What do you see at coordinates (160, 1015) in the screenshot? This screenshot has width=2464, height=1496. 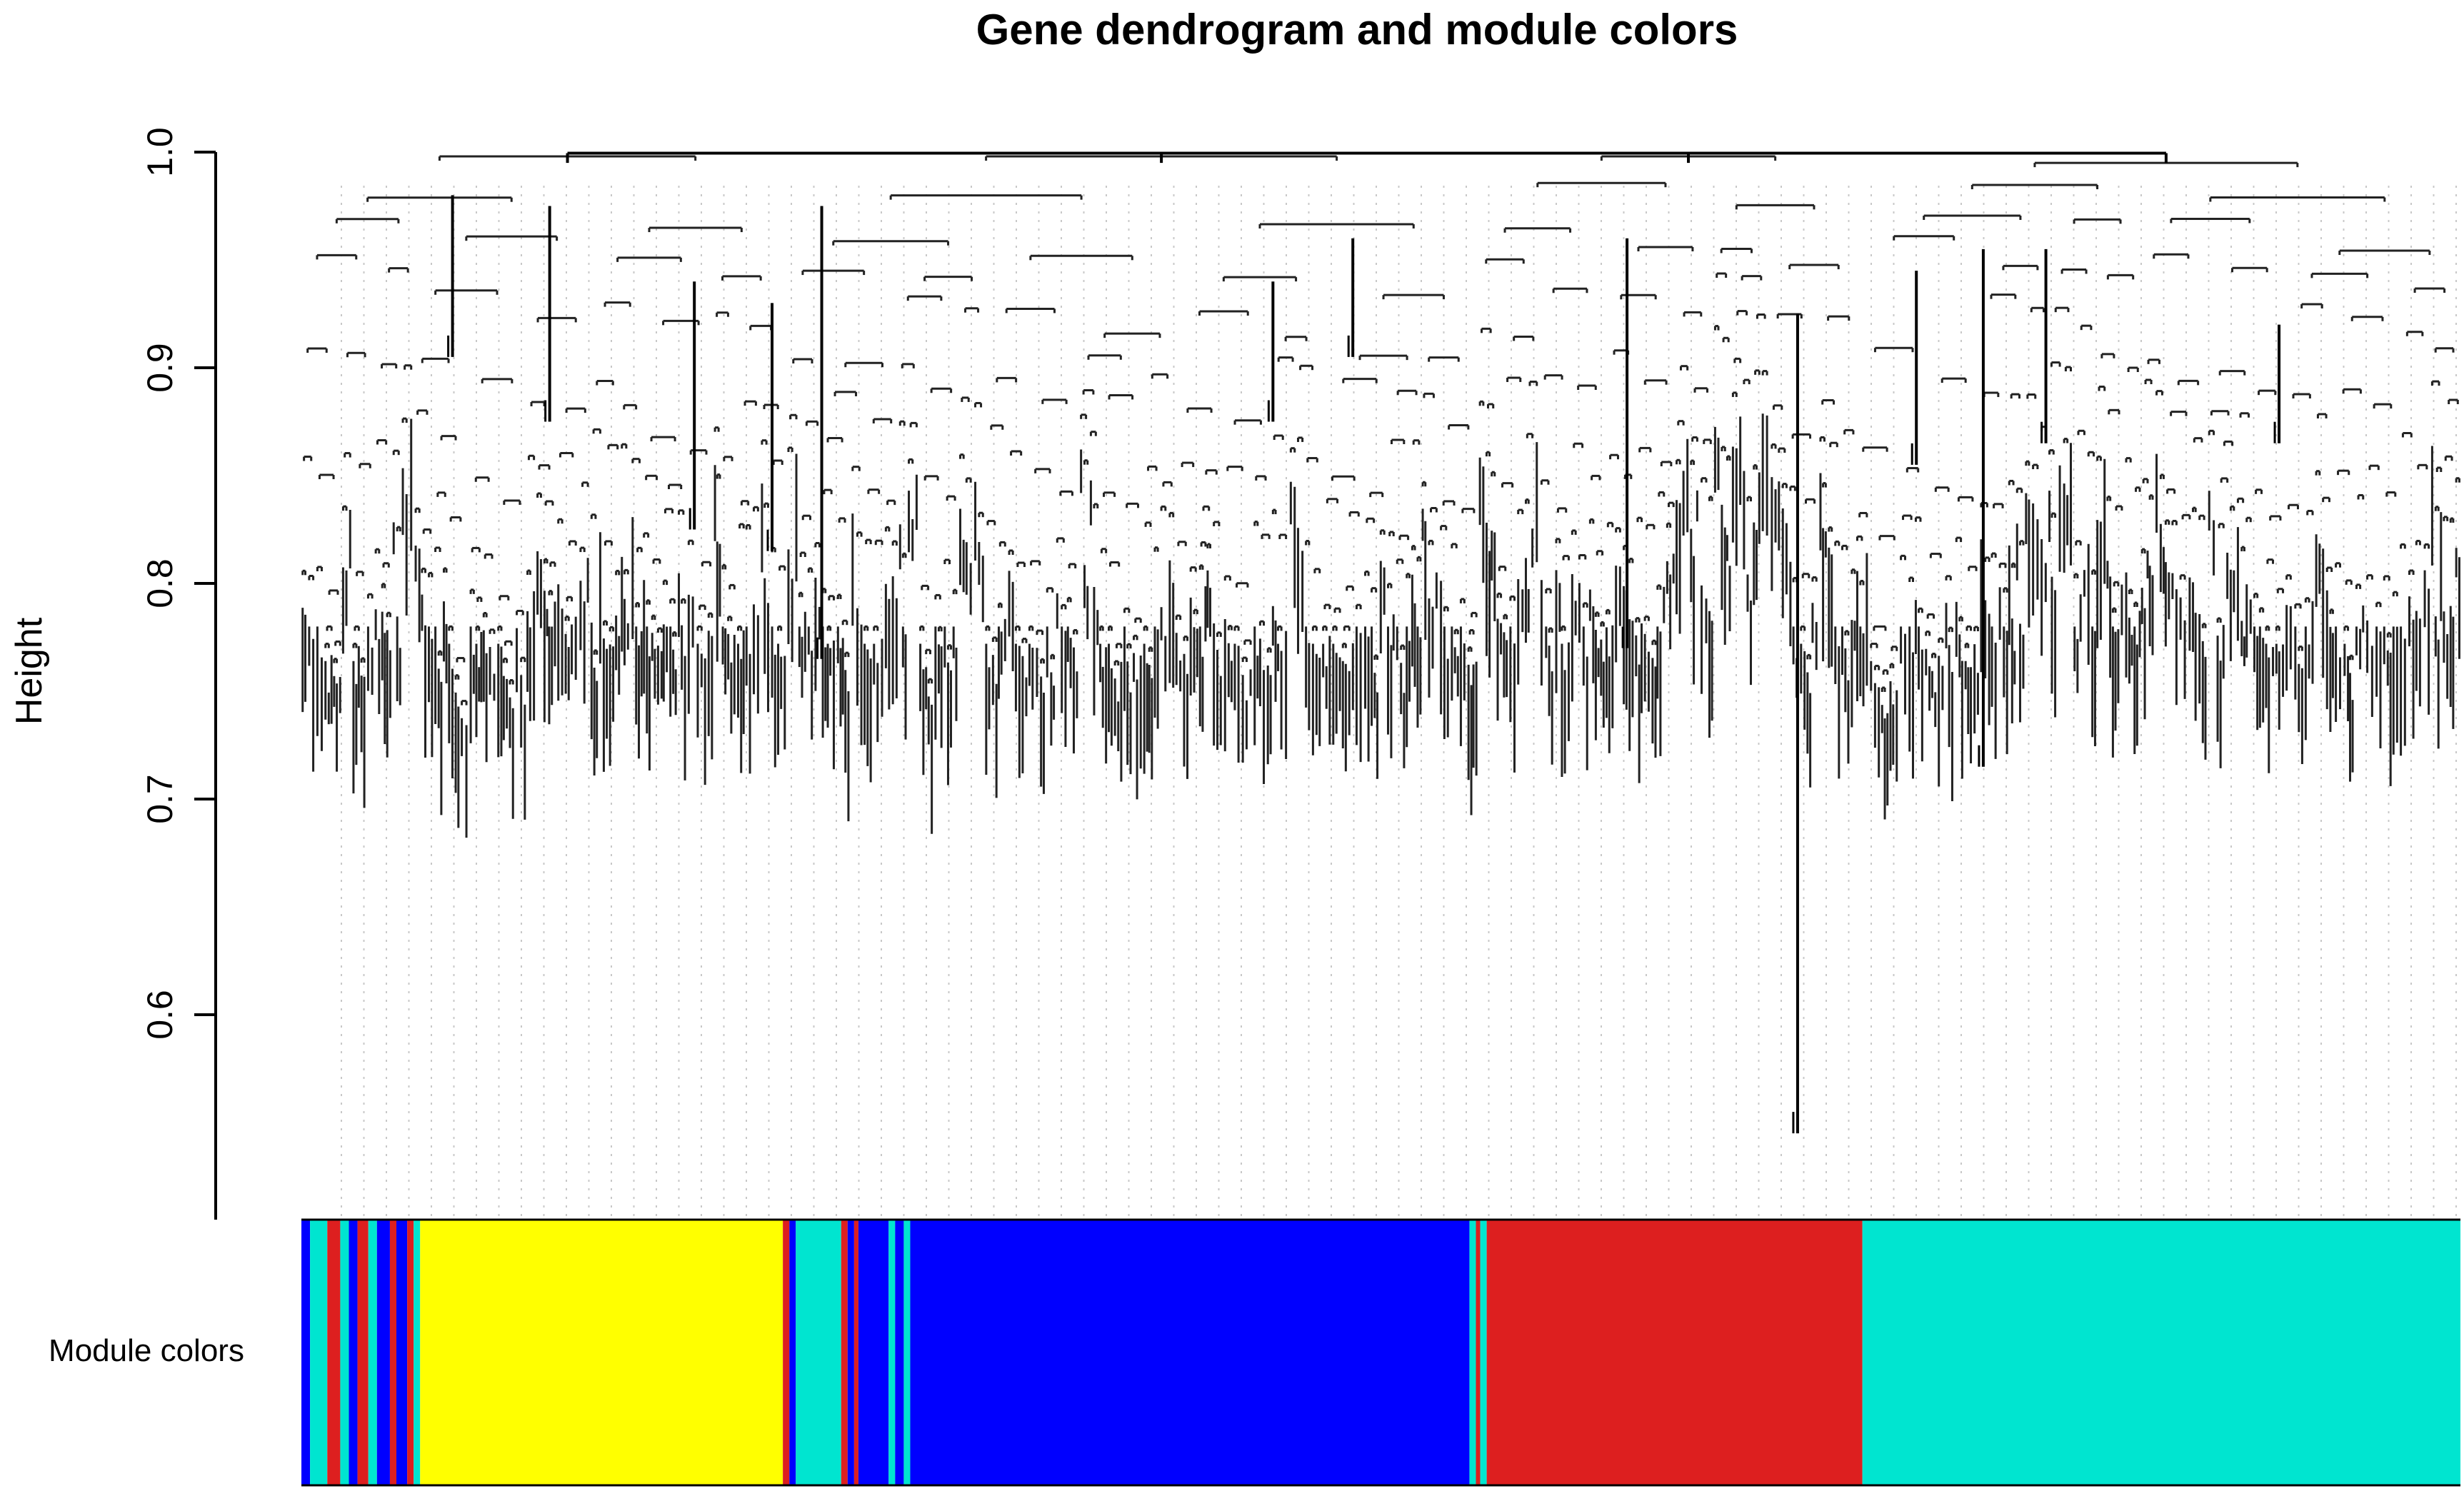 I see `y-tick-label: 0.6` at bounding box center [160, 1015].